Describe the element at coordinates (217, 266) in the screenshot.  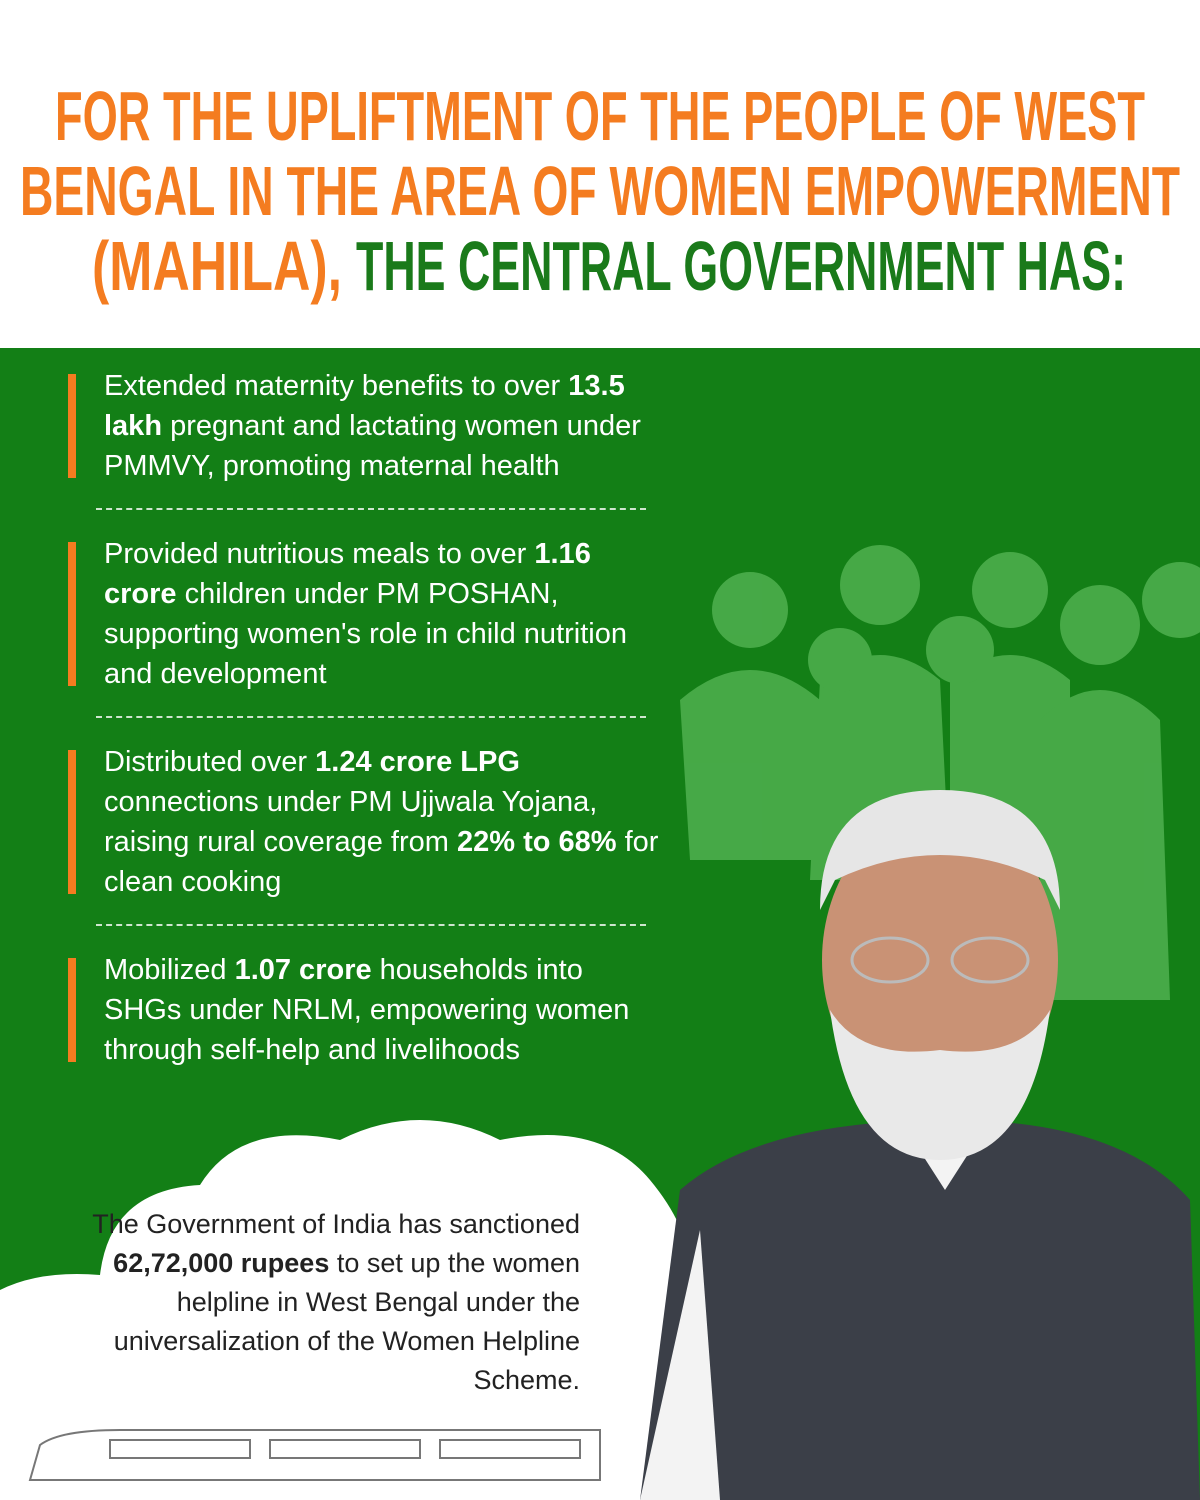
I see `title-line: (MAHILA),` at that location.